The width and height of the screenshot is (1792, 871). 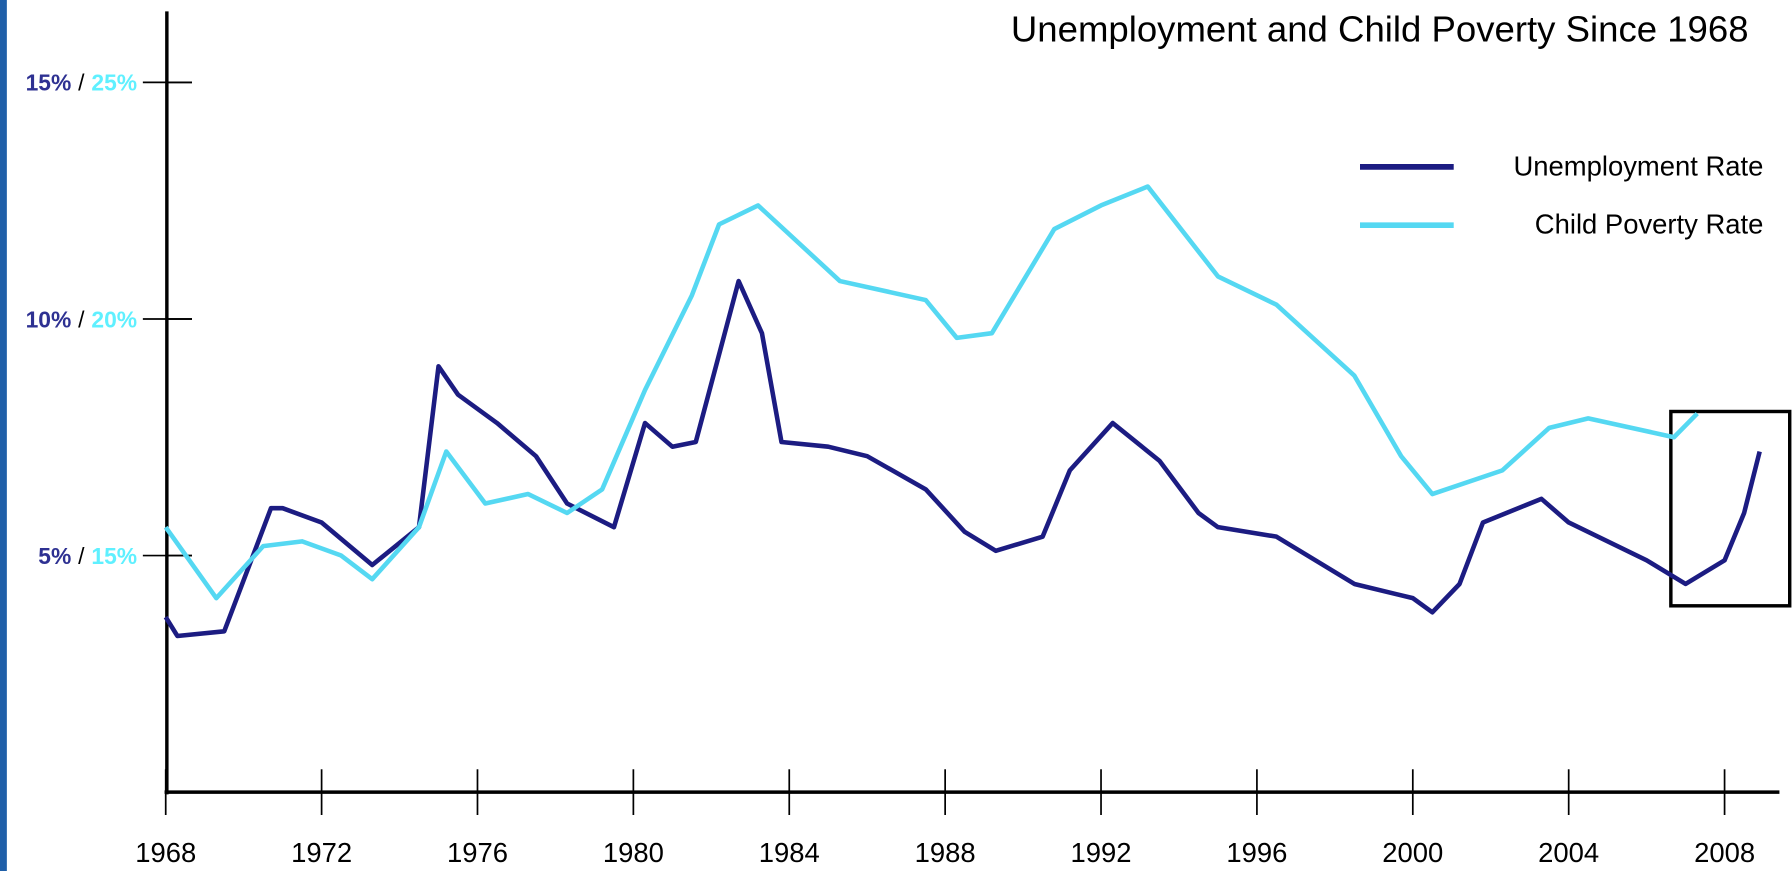 I want to click on y2-tick-label: 15%, so click(x=114, y=556).